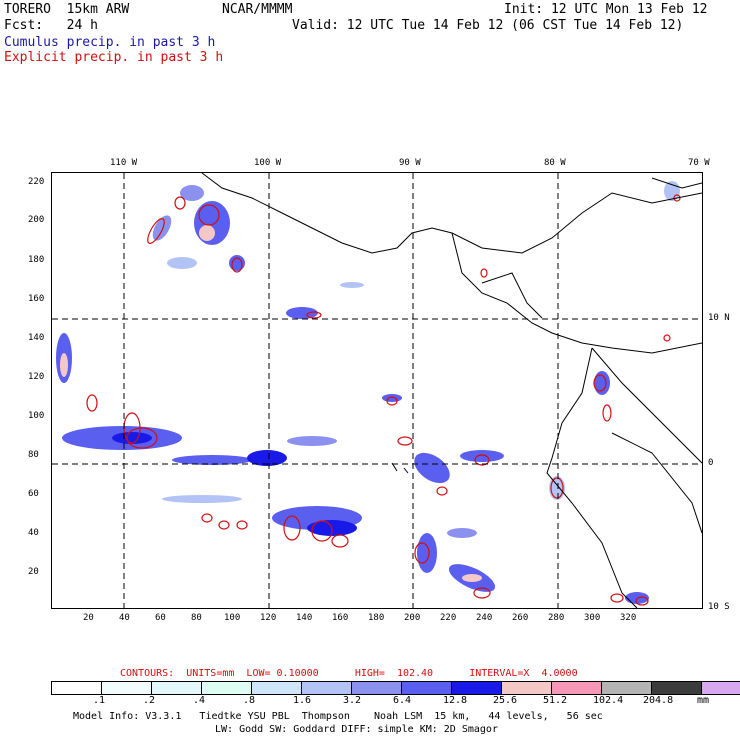  What do you see at coordinates (36, 220) in the screenshot?
I see `y-tick: 200` at bounding box center [36, 220].